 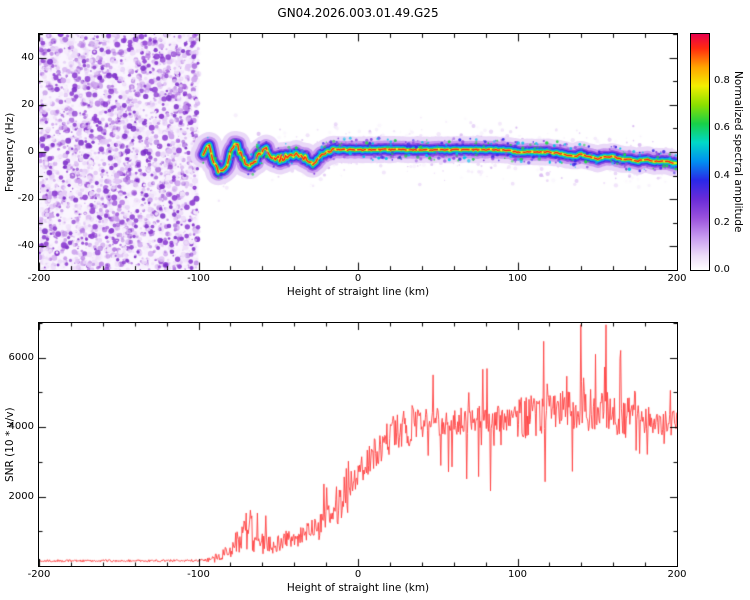 I want to click on colorbar-tick-label: 0.4, so click(x=722, y=175).